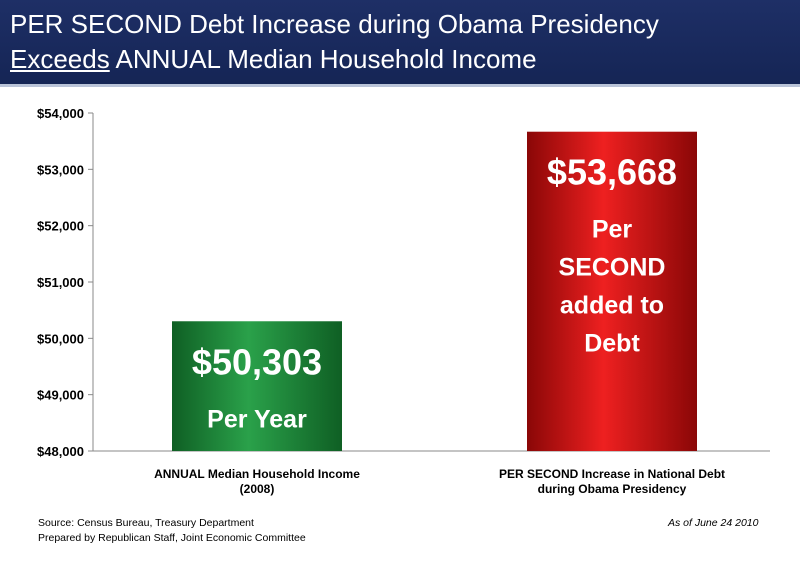  Describe the element at coordinates (400, 85) in the screenshot. I see `title-divider` at that location.